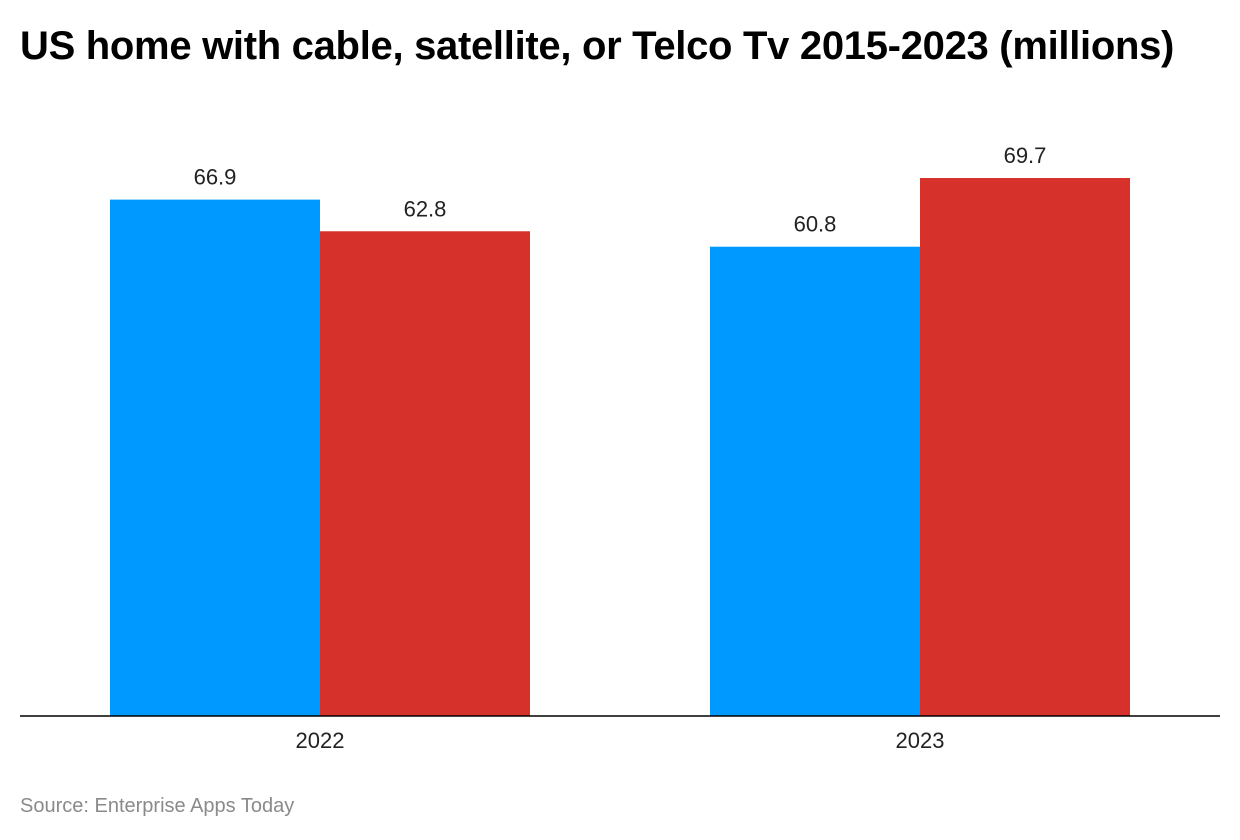 The height and width of the screenshot is (840, 1240). What do you see at coordinates (620, 740) in the screenshot?
I see `x-tick-labels-layer: 2022 2023` at bounding box center [620, 740].